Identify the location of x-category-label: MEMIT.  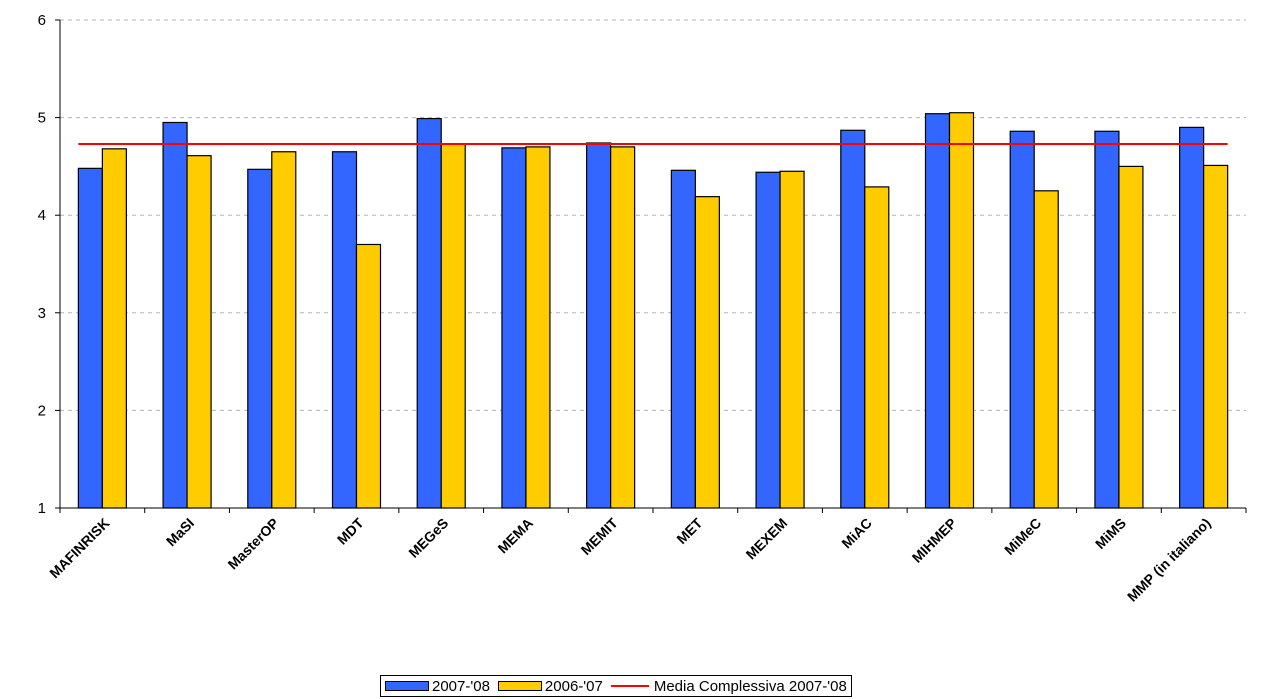
(600, 536).